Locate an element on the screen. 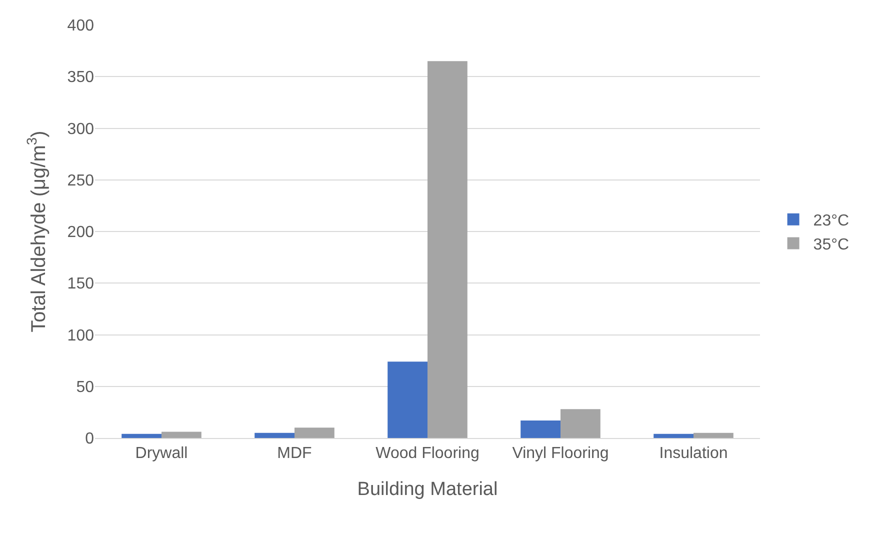 This screenshot has width=880, height=533. x-tick-label: MDF is located at coordinates (294, 453).